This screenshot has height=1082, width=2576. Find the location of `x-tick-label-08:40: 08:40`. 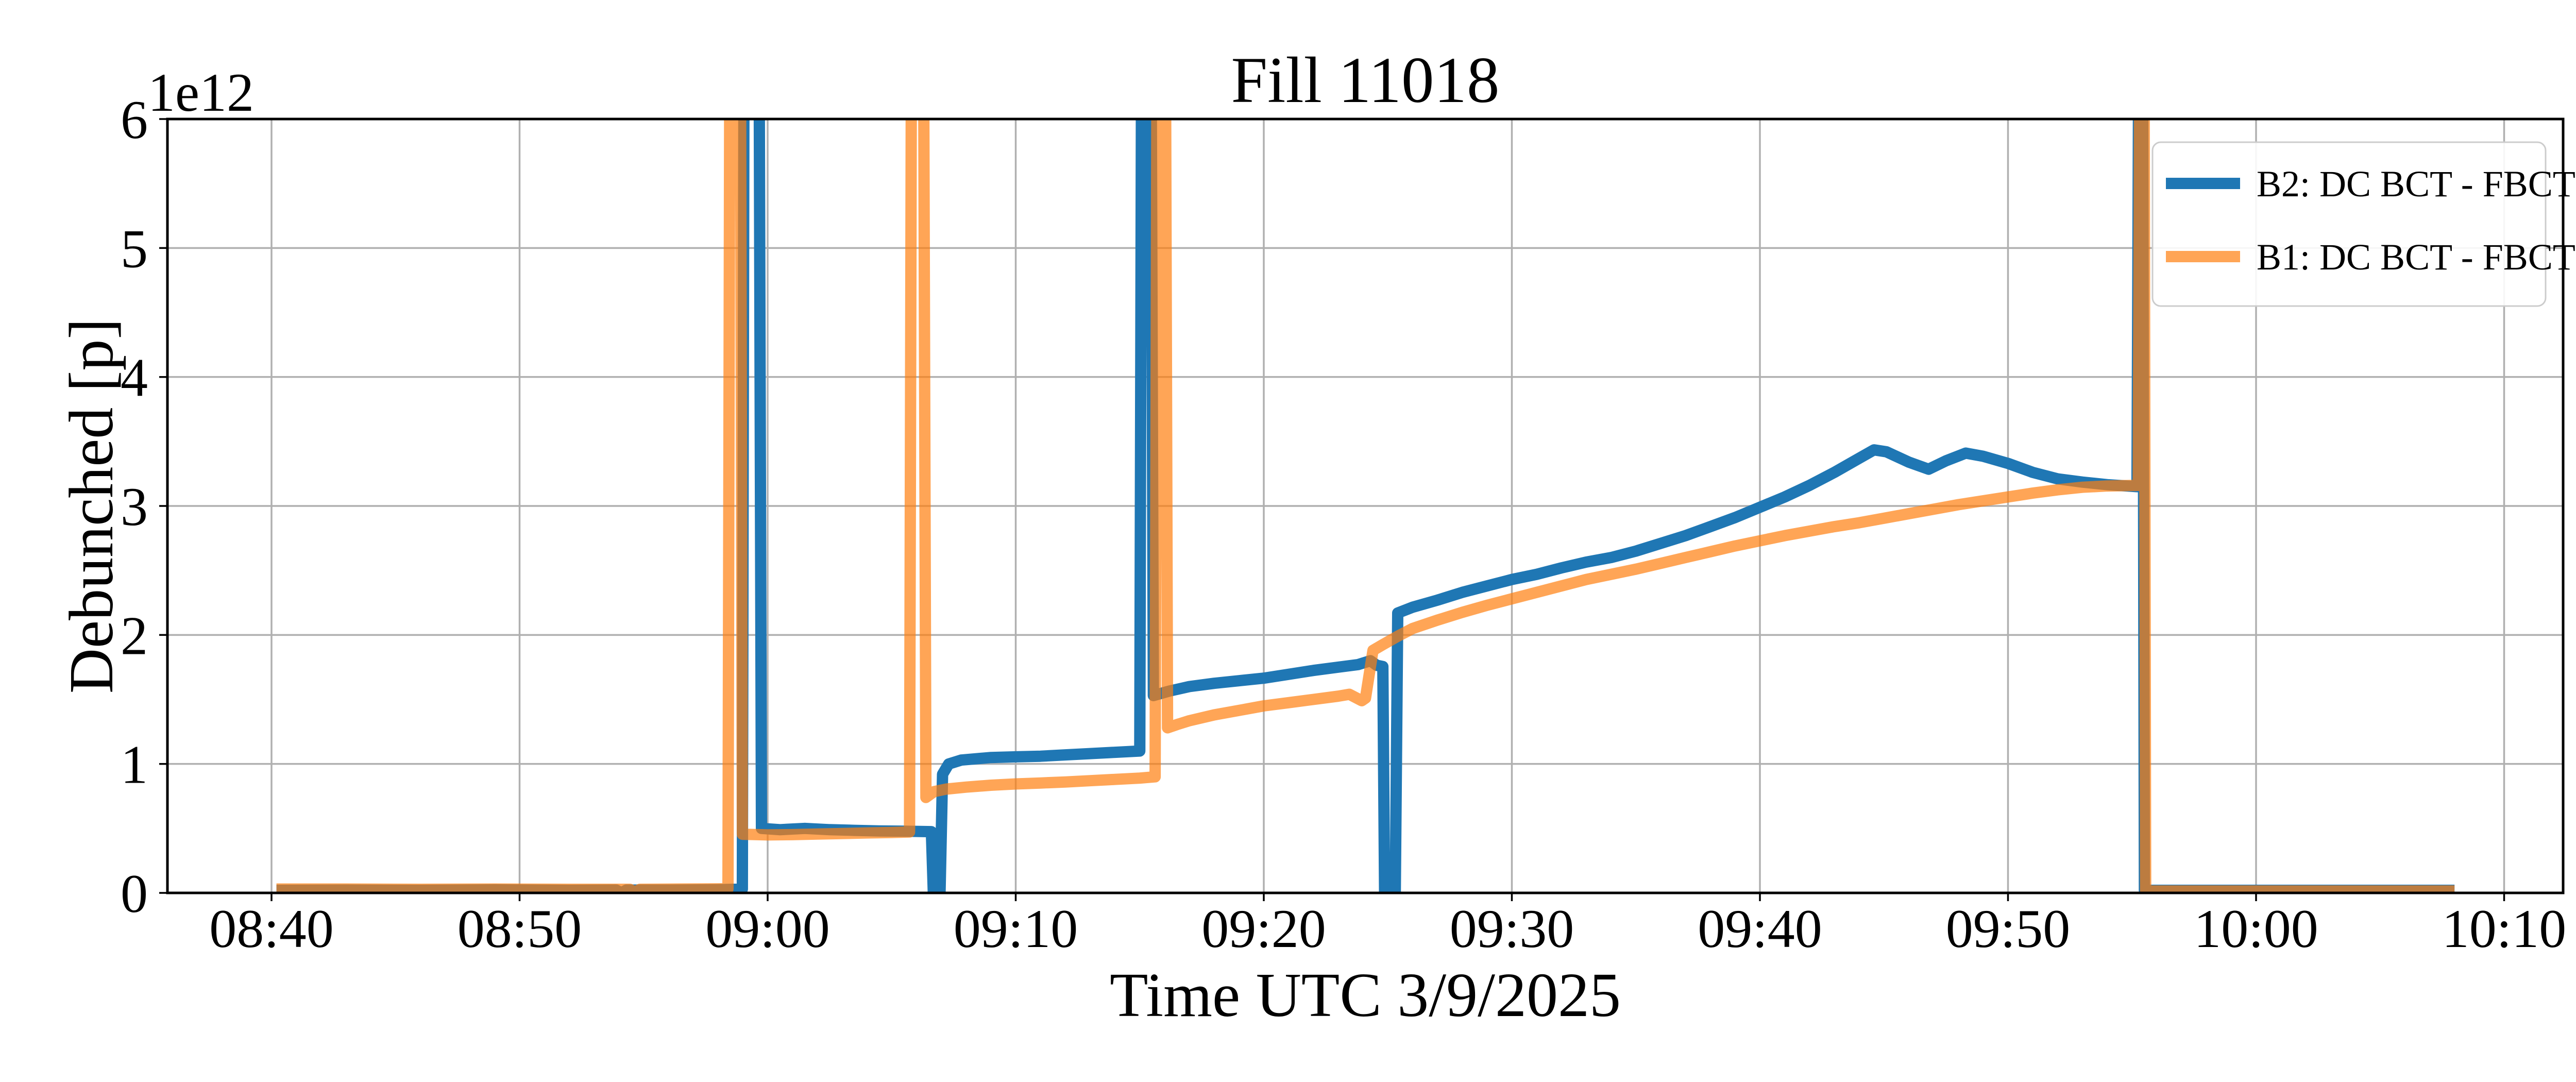

x-tick-label-08:40: 08:40 is located at coordinates (271, 929).